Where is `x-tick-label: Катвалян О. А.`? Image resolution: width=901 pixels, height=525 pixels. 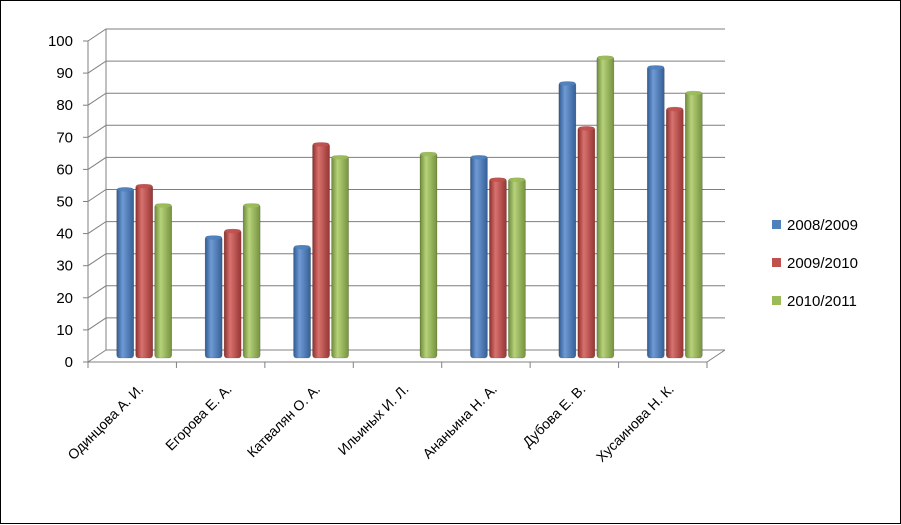
x-tick-label: Катвалян О. А. is located at coordinates (283, 420).